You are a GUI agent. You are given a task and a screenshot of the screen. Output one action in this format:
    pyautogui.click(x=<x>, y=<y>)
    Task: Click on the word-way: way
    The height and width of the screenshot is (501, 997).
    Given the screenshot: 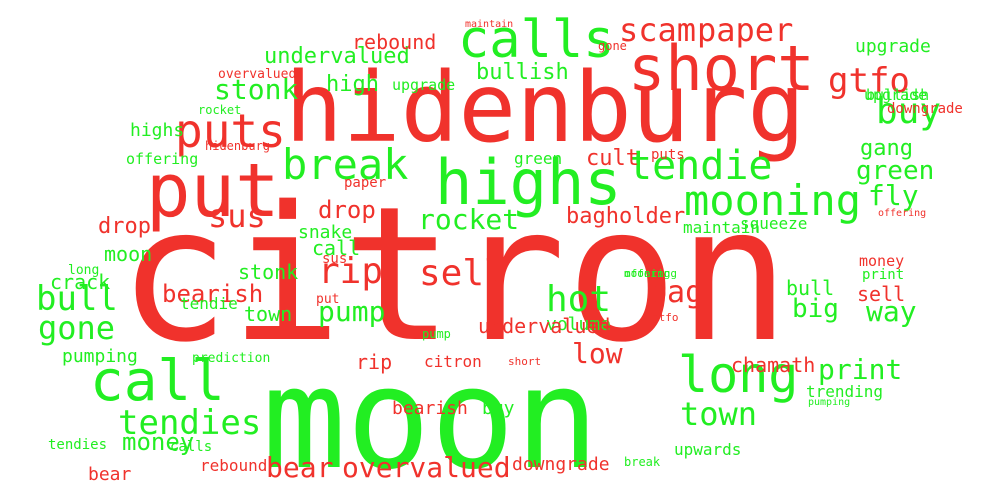 What is the action you would take?
    pyautogui.click(x=891, y=311)
    